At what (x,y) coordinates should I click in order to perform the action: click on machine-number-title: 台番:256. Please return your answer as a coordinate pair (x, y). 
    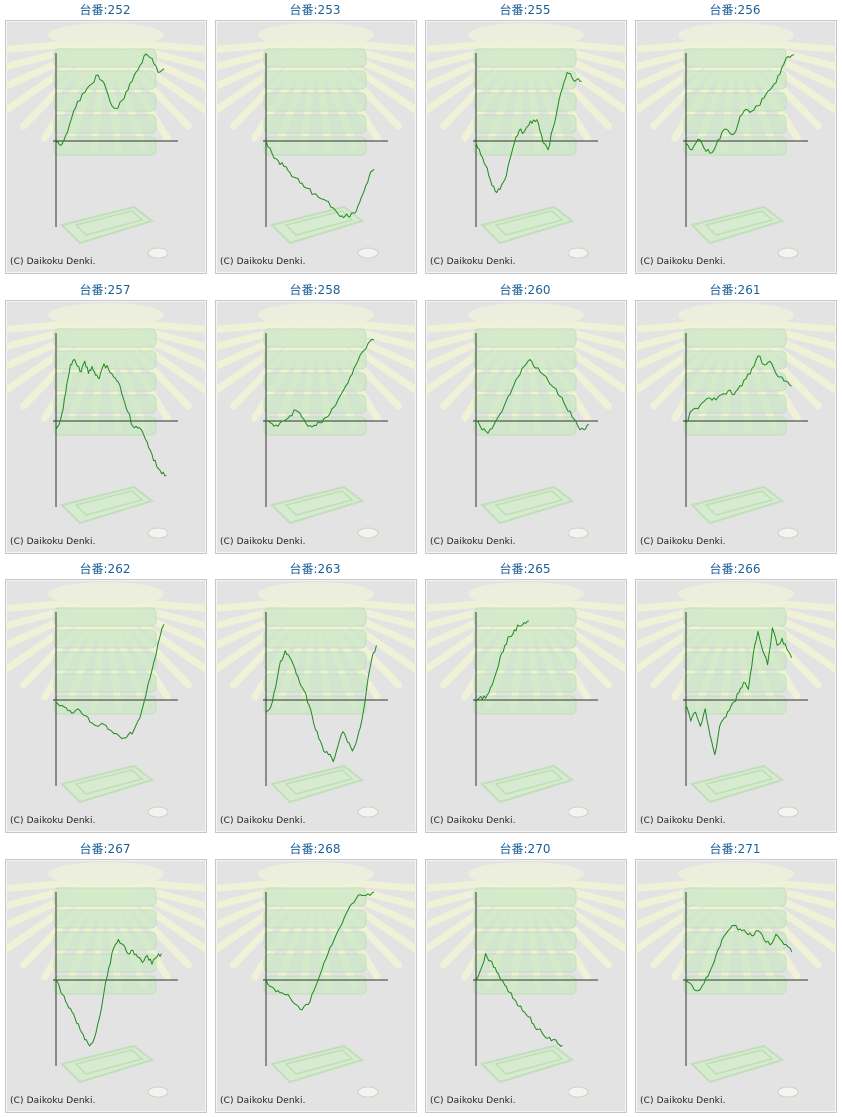
    Looking at the image, I should click on (735, 10).